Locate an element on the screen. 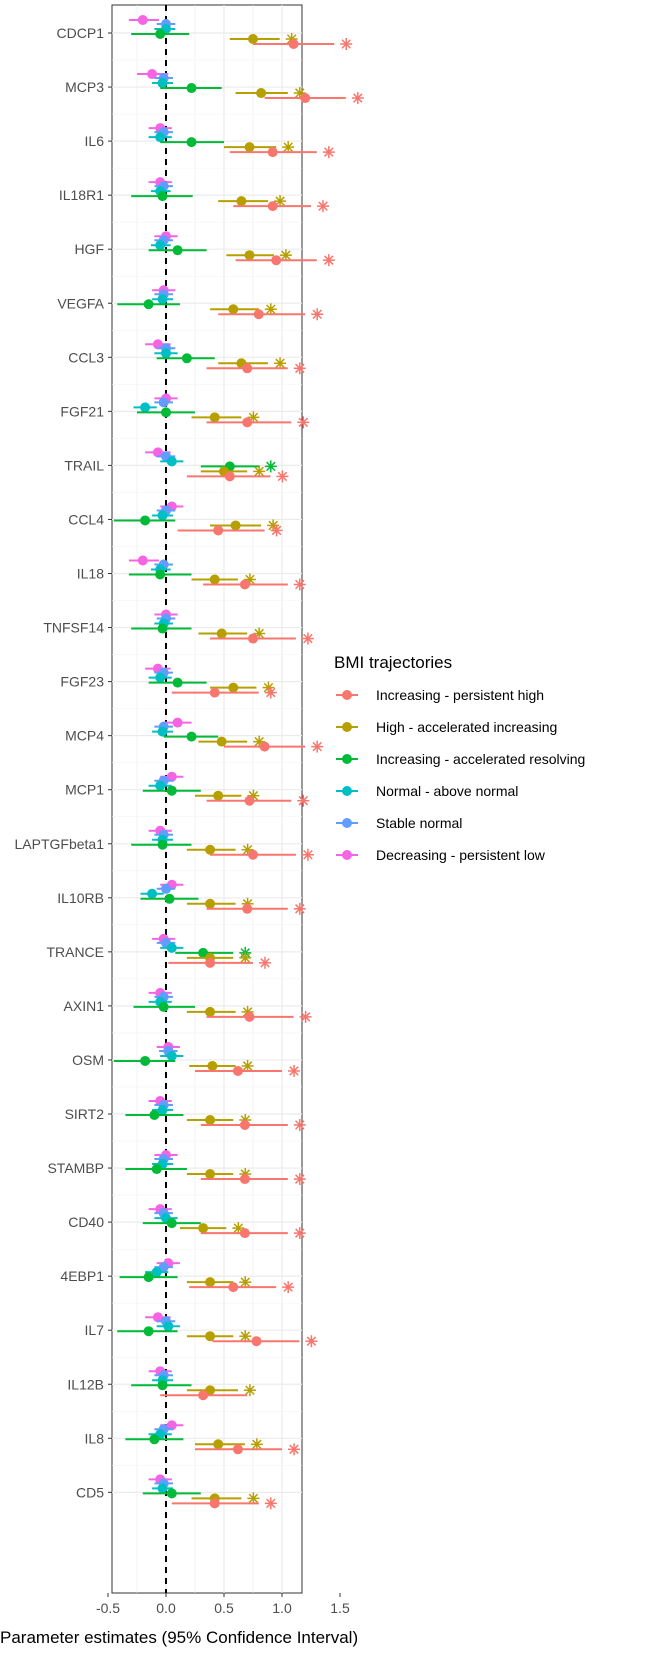  protein-group-fgf23 is located at coordinates (211, 681).